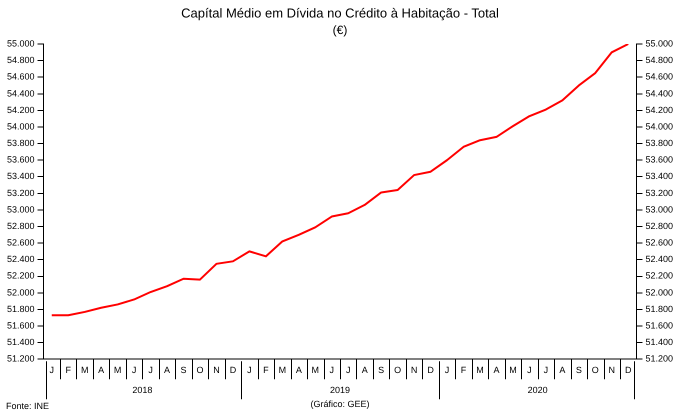  What do you see at coordinates (659, 309) in the screenshot?
I see `y2-tick-label: 51.800` at bounding box center [659, 309].